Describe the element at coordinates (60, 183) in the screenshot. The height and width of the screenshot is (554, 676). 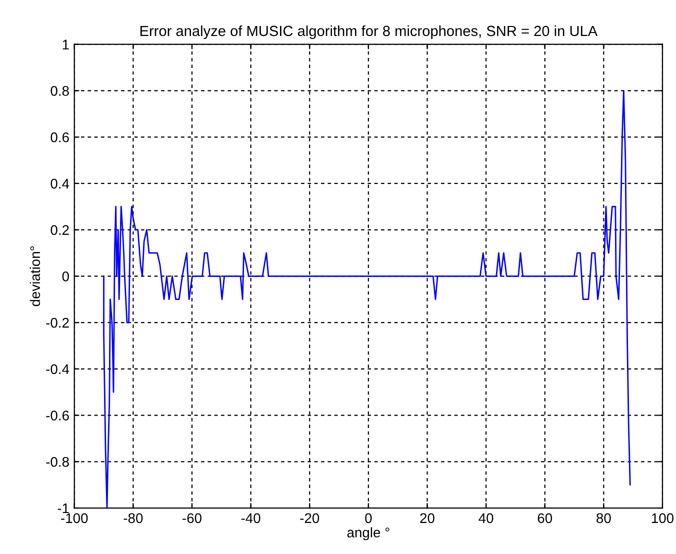
I see `y-tick-label: 0.4` at that location.